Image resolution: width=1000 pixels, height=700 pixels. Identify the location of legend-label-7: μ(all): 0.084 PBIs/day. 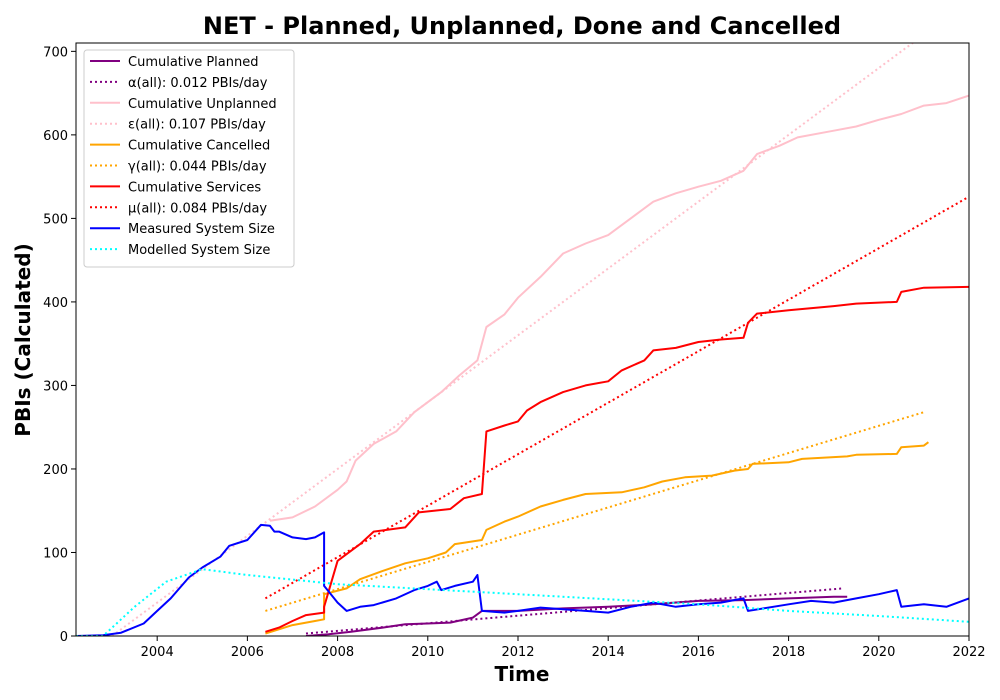
(197, 208).